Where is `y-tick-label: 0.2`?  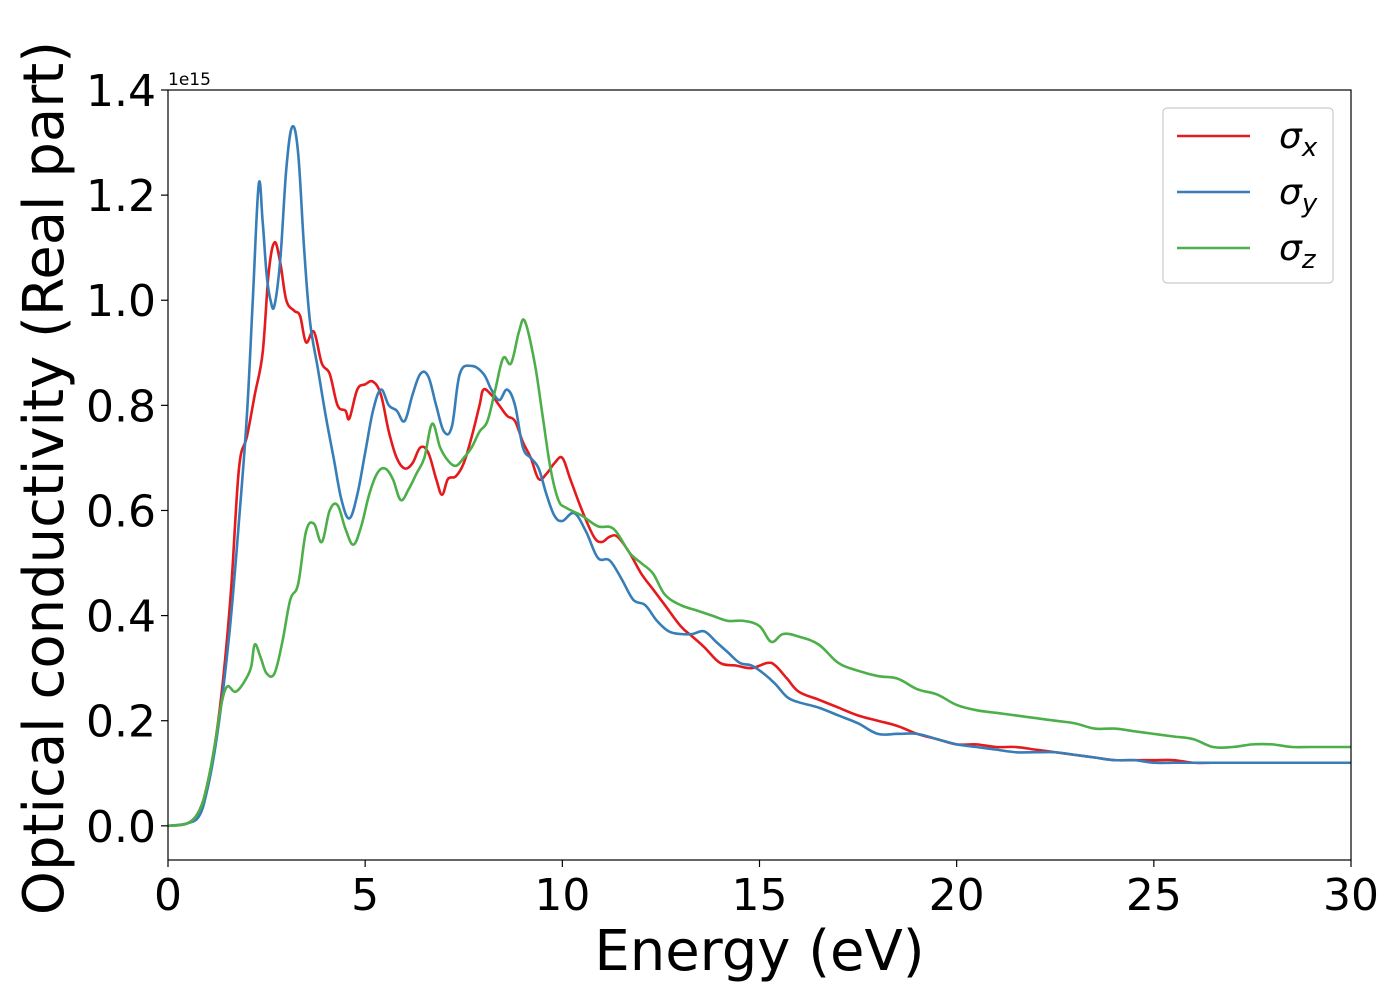 y-tick-label: 0.2 is located at coordinates (121, 722).